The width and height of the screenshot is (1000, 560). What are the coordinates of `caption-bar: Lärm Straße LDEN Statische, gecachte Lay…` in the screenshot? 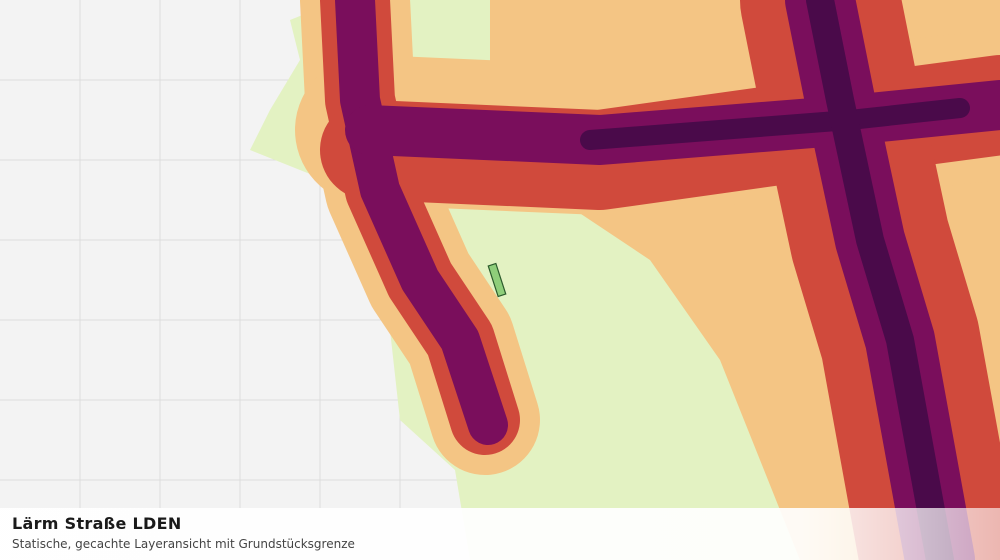 It's located at (500, 534).